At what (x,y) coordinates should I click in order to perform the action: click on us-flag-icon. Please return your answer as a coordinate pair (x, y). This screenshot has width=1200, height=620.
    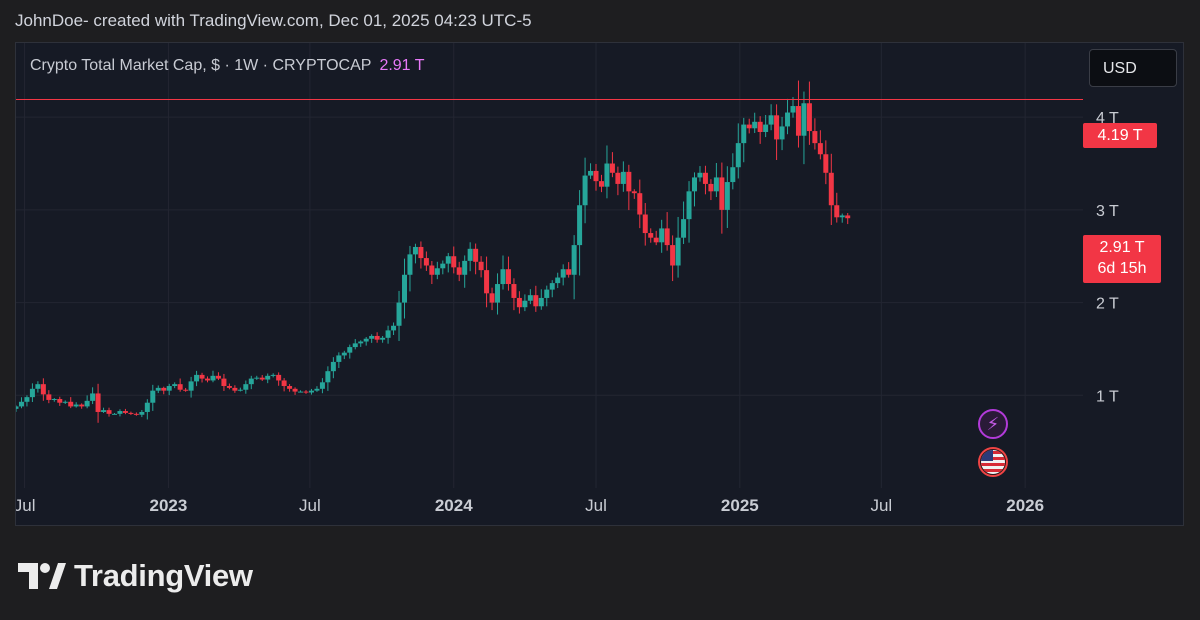
    Looking at the image, I should click on (993, 462).